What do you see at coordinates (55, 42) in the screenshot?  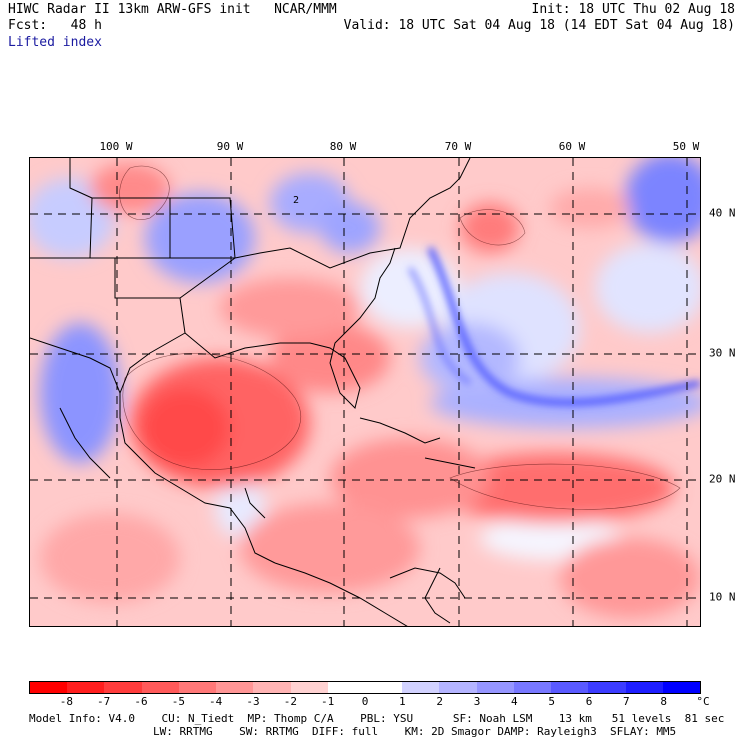 I see `field-name: Lifted index` at bounding box center [55, 42].